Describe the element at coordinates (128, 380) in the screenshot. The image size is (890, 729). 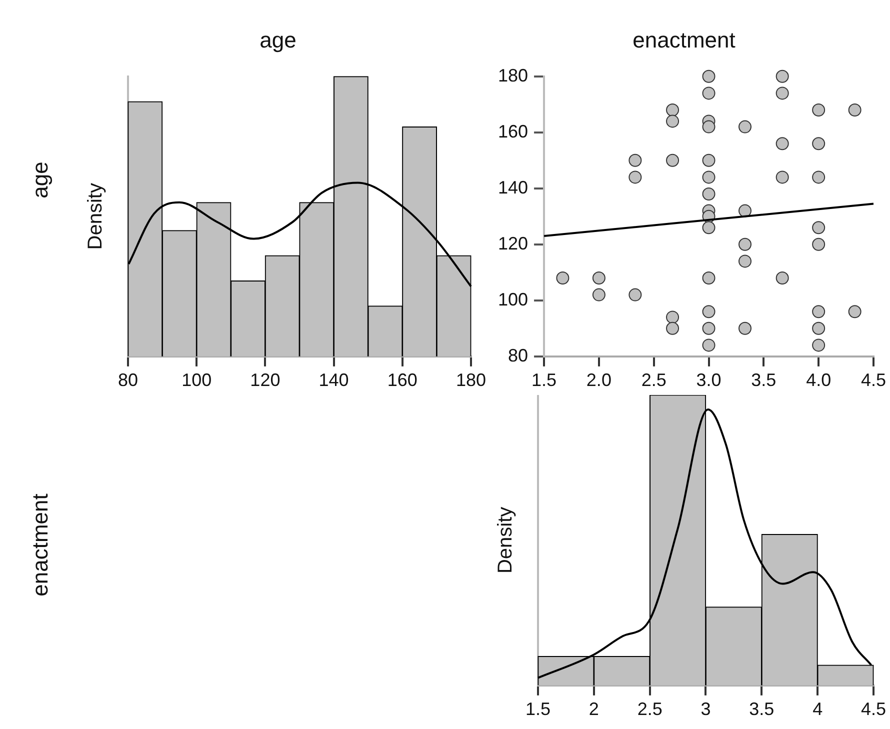
I see `x-tick-label: 80` at that location.